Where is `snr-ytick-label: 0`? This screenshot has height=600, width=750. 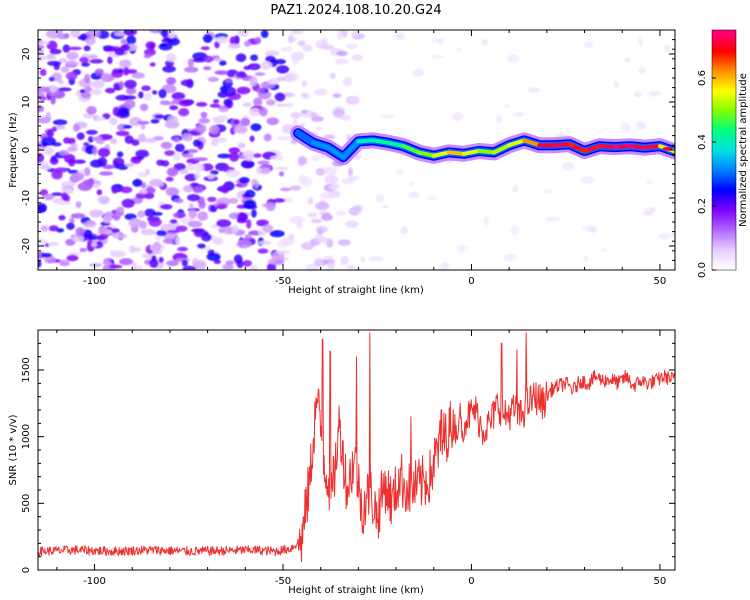 snr-ytick-label: 0 is located at coordinates (26, 570).